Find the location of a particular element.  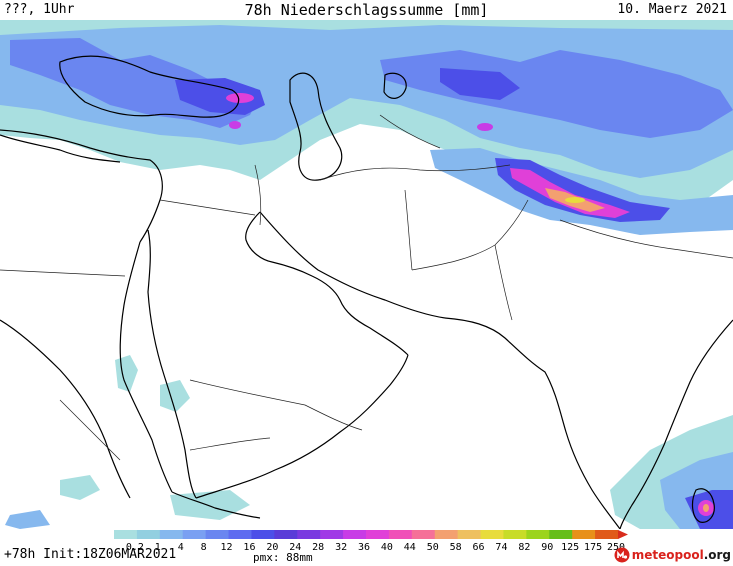

model-run-info: +78h Init:18Z06MAR2021 is located at coordinates (90, 554).